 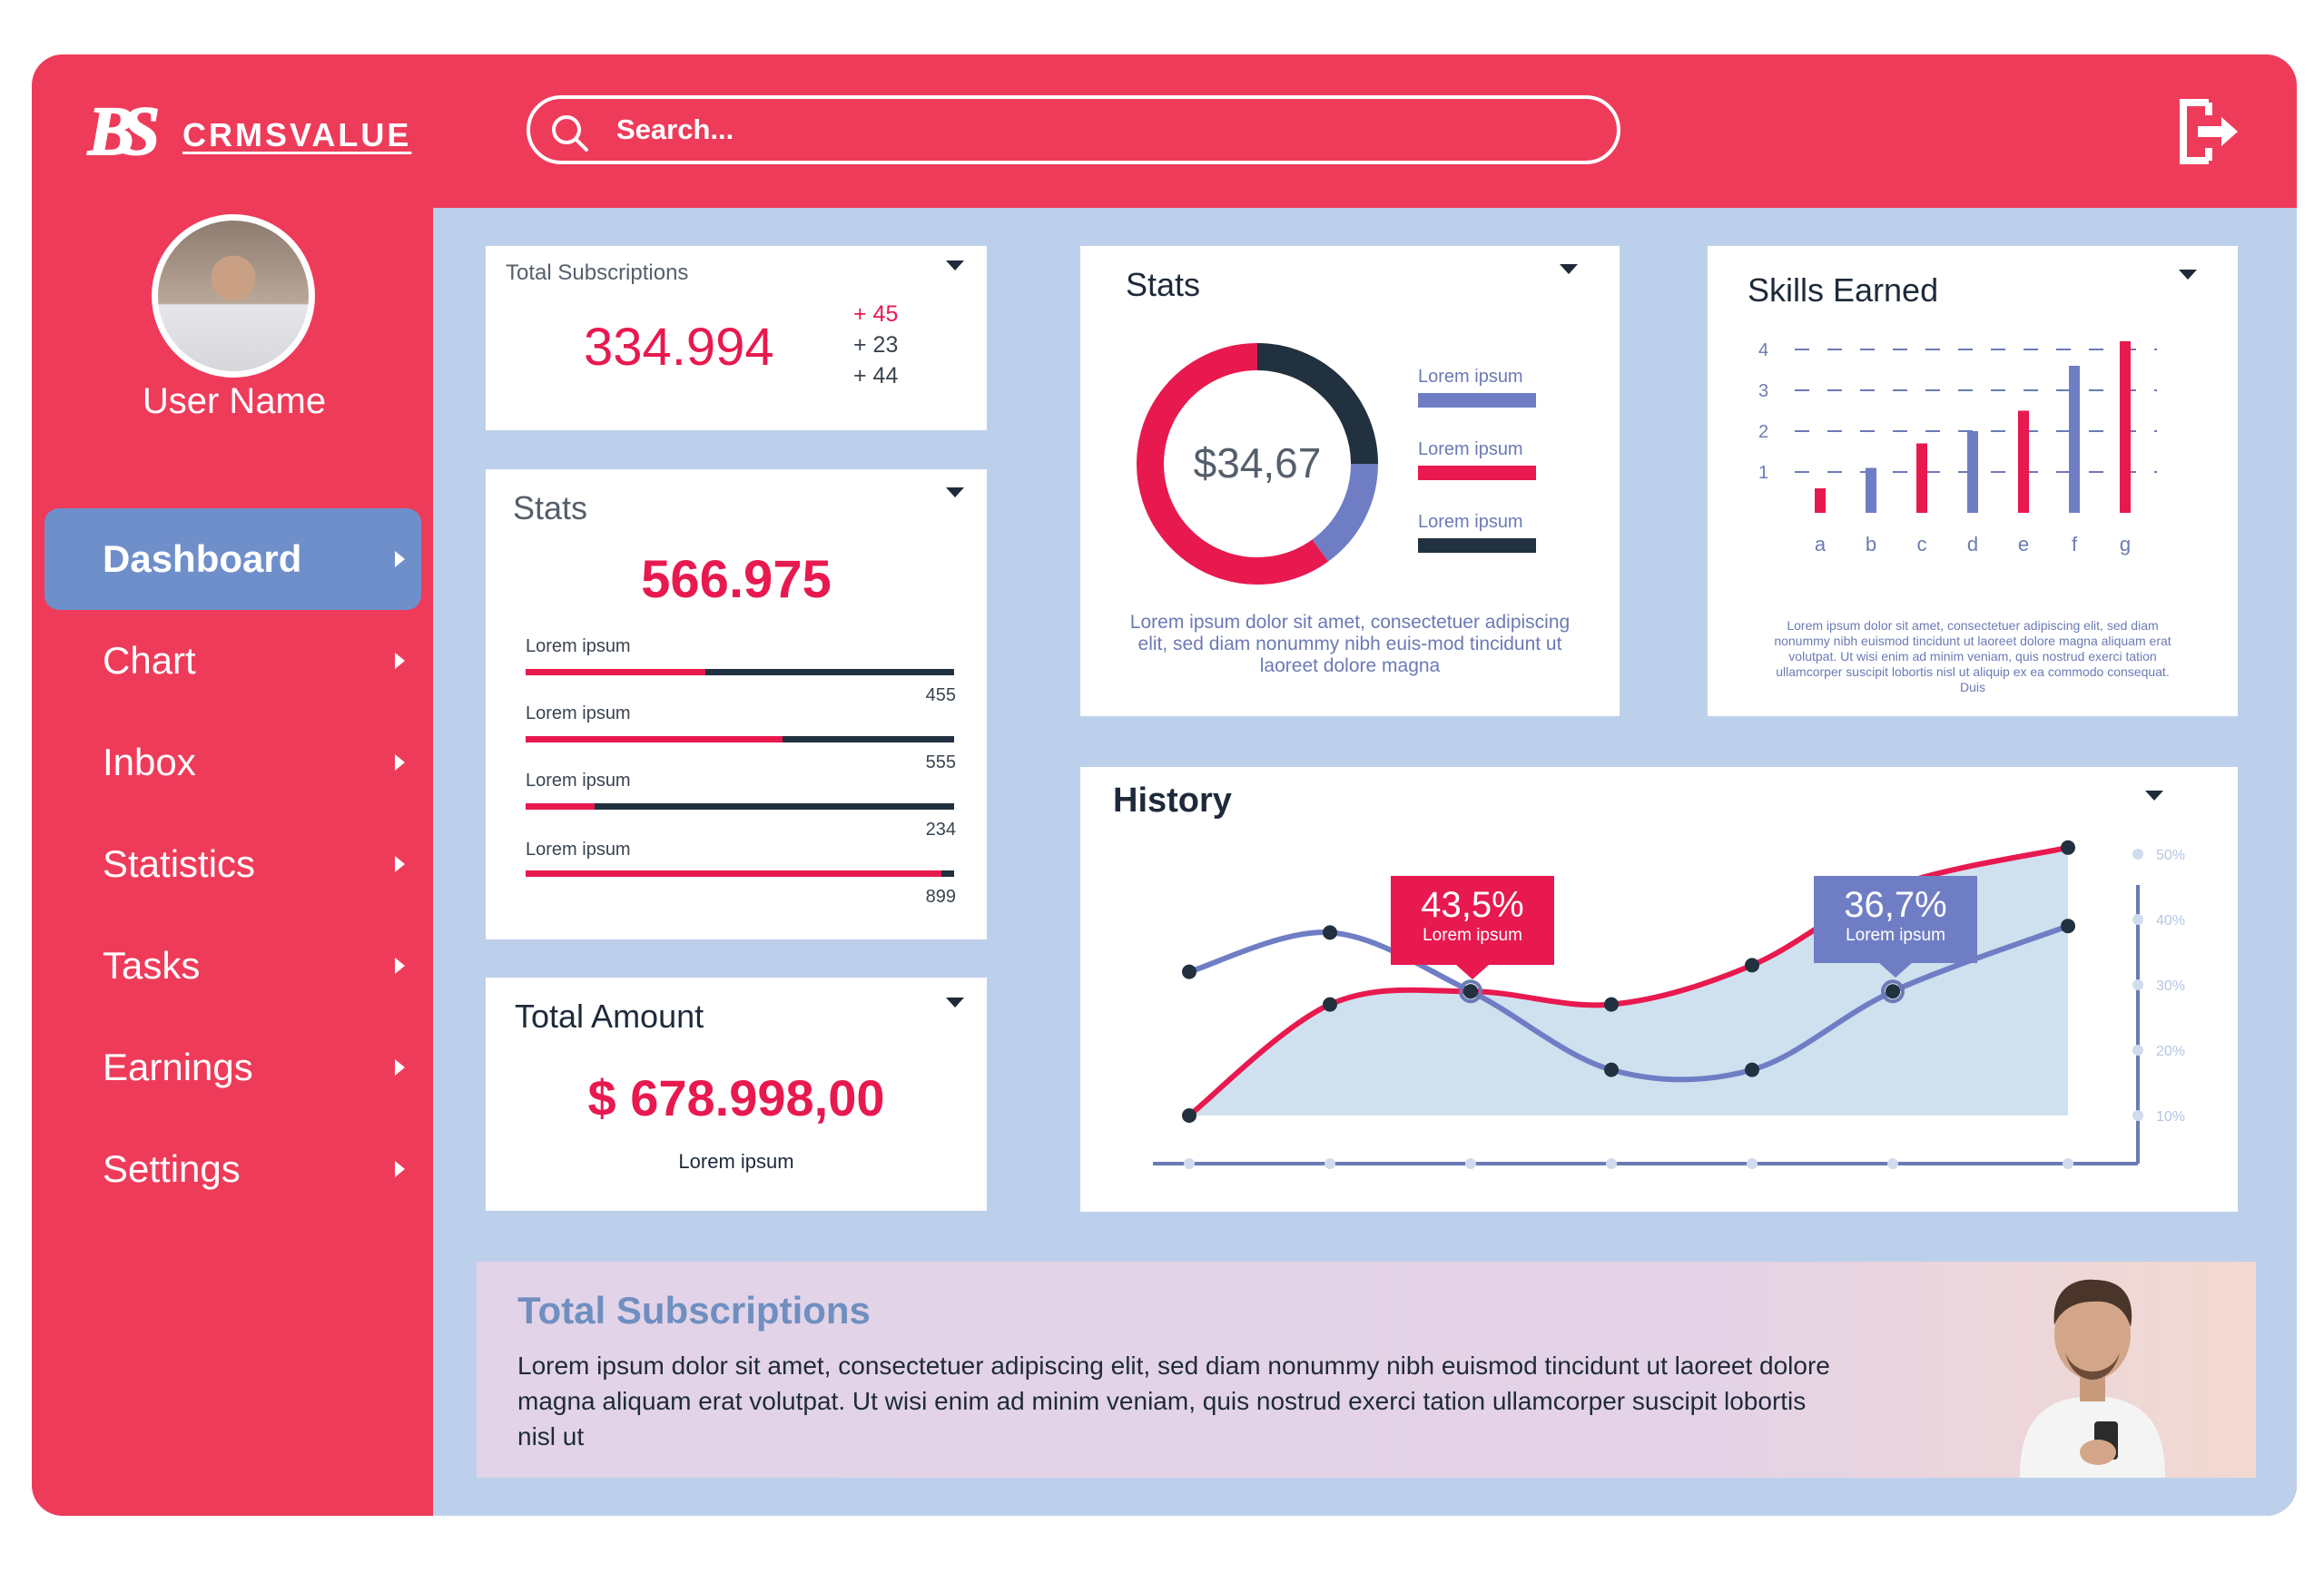 I want to click on x-tick-label: f, so click(x=2075, y=544).